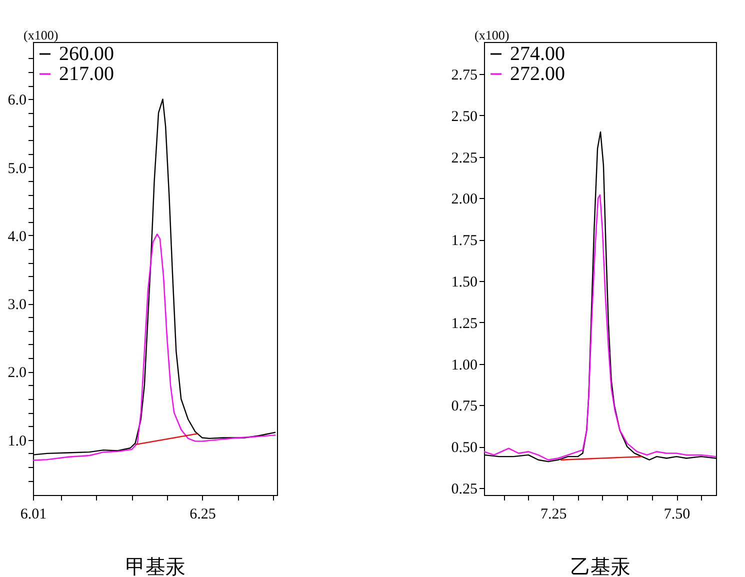 This screenshot has width=745, height=577. I want to click on y-tick-label: 0.50, so click(464, 448).